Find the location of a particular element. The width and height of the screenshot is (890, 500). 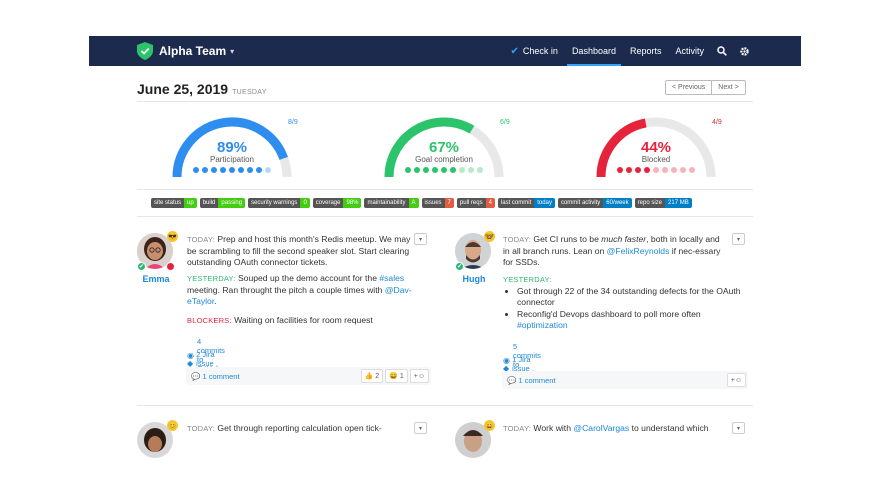

status-badge: maintainability A is located at coordinates (391, 203).